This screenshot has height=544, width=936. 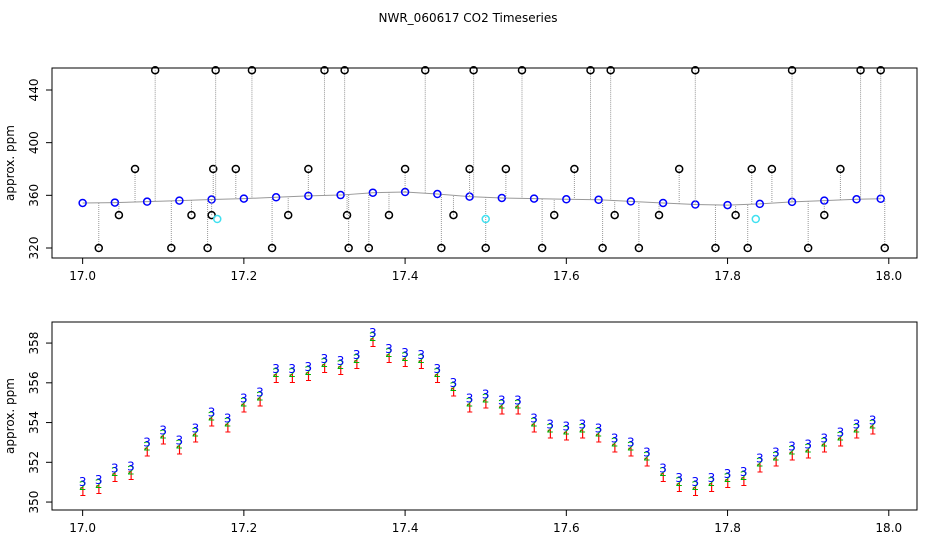 I want to click on y-tick-label: 358, so click(x=34, y=343).